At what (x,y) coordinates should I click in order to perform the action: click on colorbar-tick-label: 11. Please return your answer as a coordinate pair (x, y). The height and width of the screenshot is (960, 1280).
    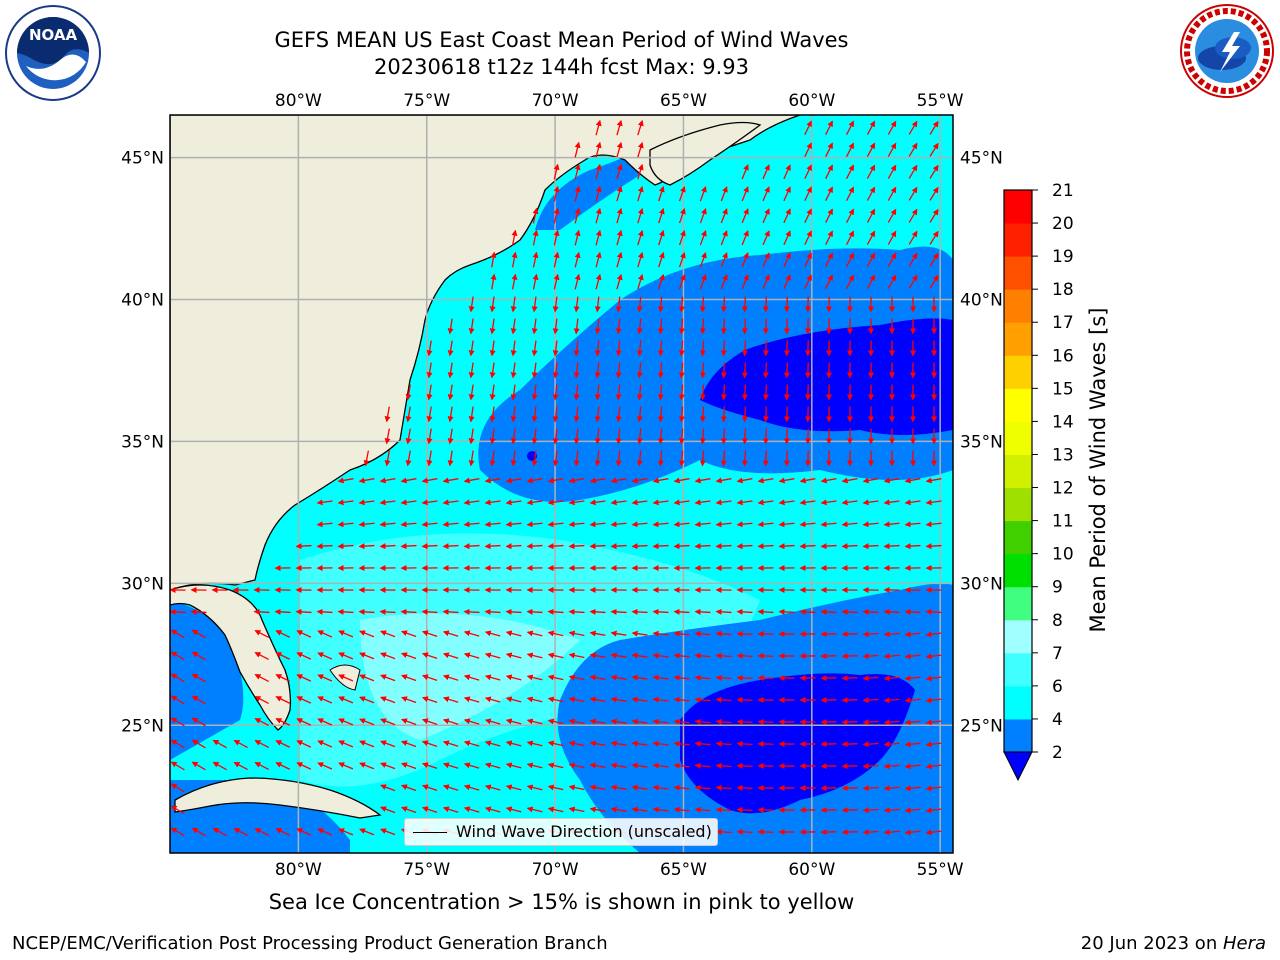
    Looking at the image, I should click on (1063, 522).